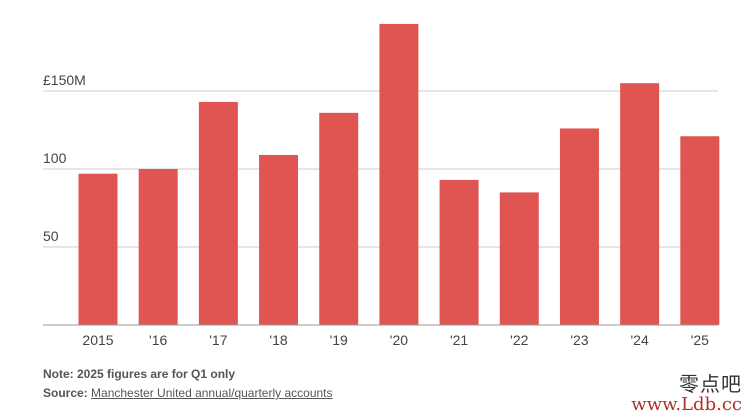 This screenshot has width=750, height=419. What do you see at coordinates (278, 340) in the screenshot?
I see `x-tick-label: '18` at bounding box center [278, 340].